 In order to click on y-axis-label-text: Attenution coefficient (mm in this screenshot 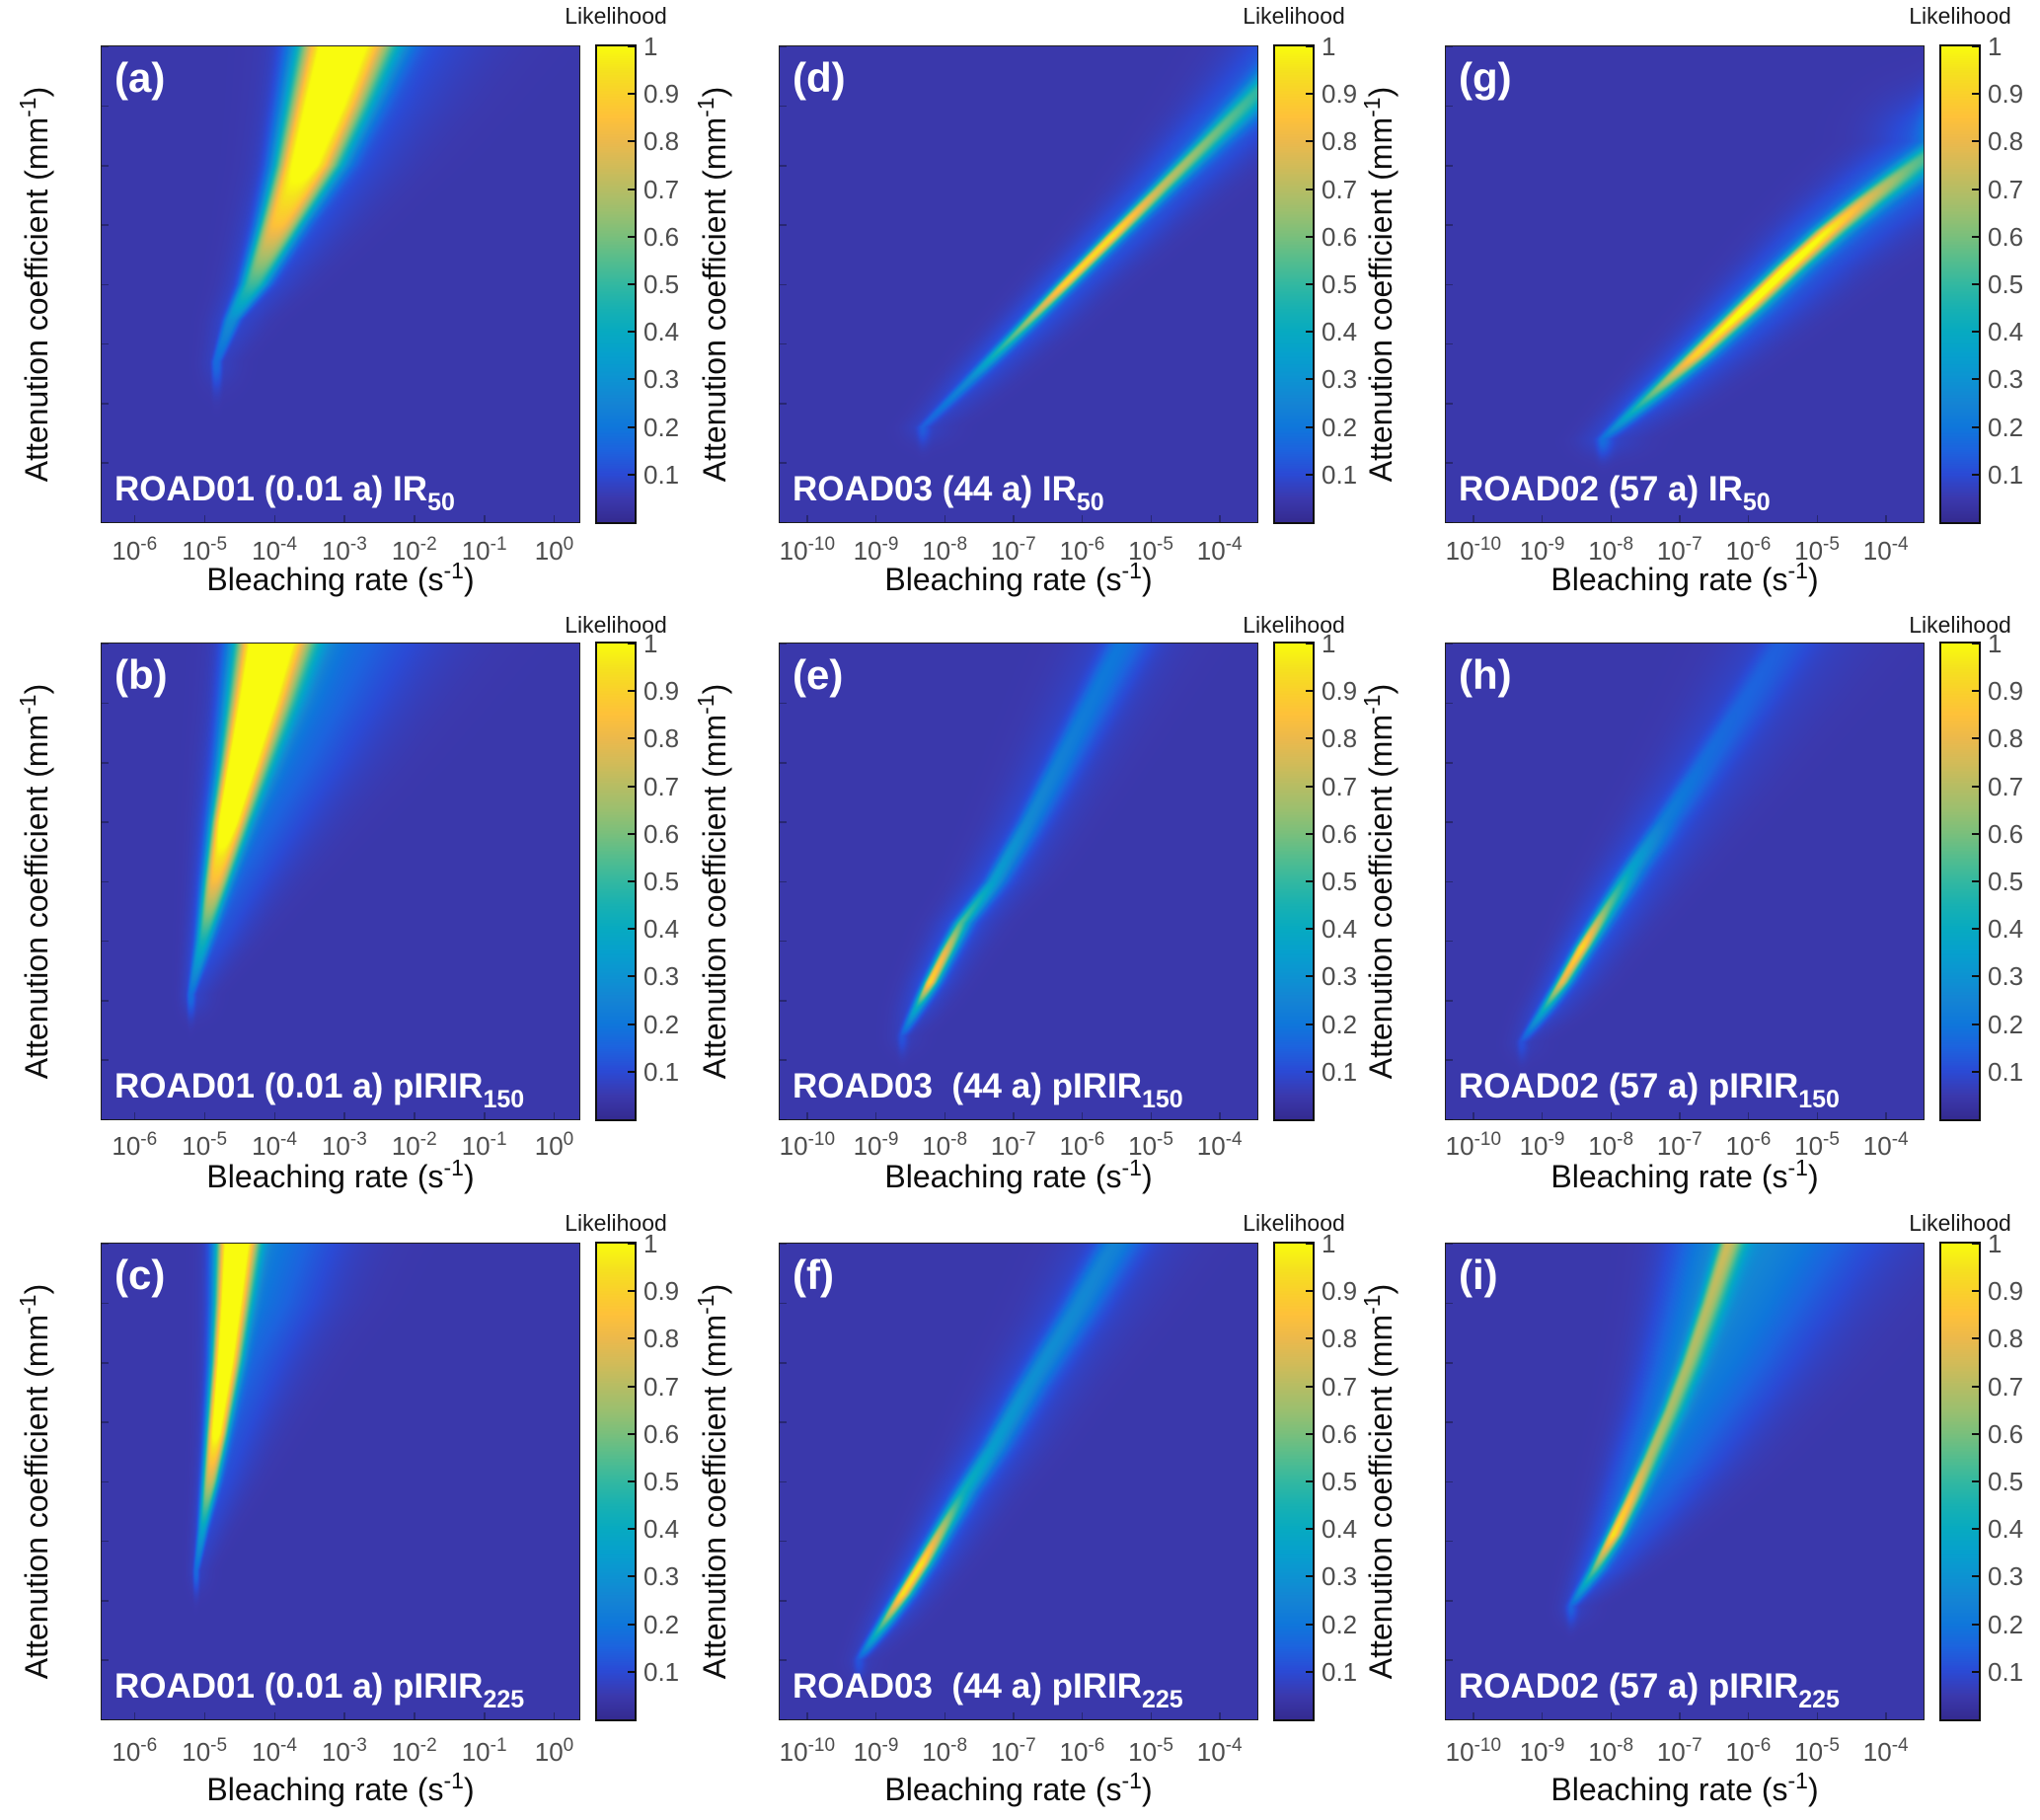, I will do `click(36, 897)`.